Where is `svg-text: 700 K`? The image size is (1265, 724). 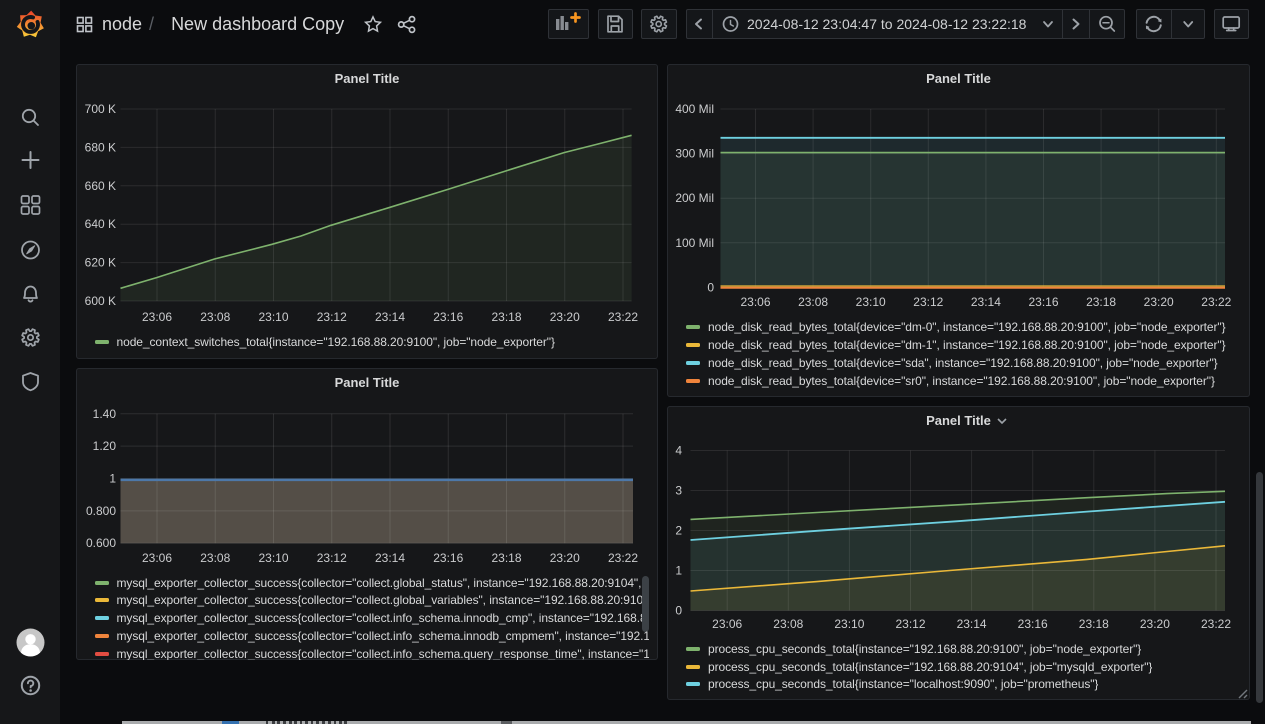 svg-text: 700 K is located at coordinates (100, 109).